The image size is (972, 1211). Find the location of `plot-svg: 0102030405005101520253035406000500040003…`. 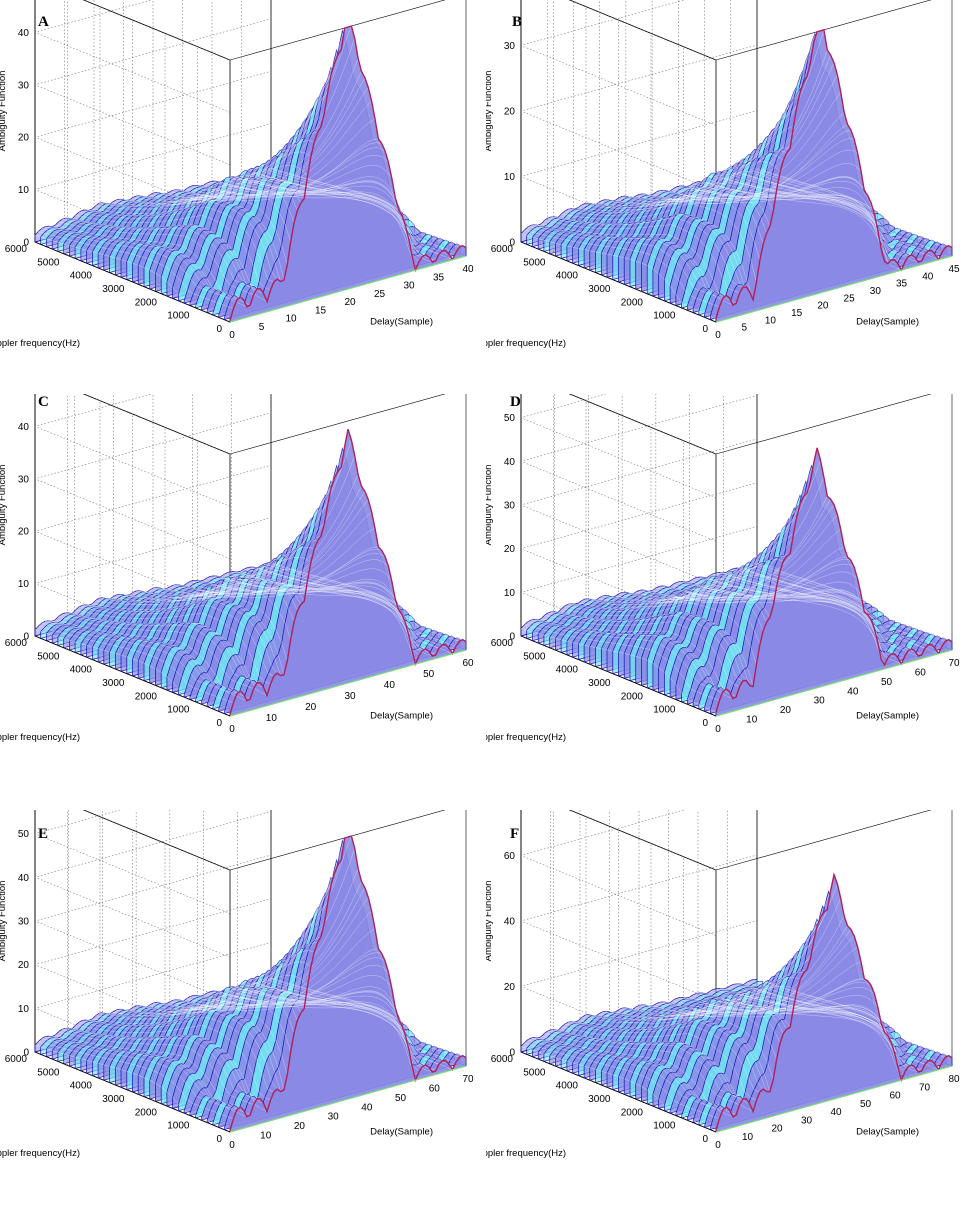

plot-svg: 0102030405005101520253035406000500040003… is located at coordinates (237, 174).